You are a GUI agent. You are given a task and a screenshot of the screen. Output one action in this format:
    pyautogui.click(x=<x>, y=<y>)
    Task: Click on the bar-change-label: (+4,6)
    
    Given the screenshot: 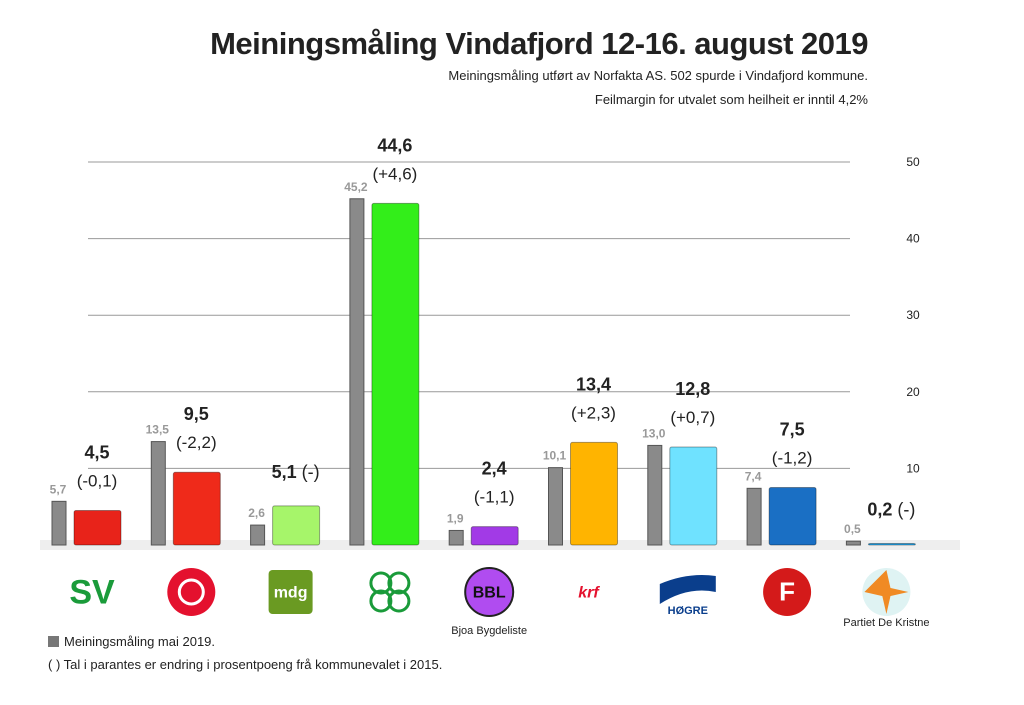 What is the action you would take?
    pyautogui.click(x=394, y=173)
    